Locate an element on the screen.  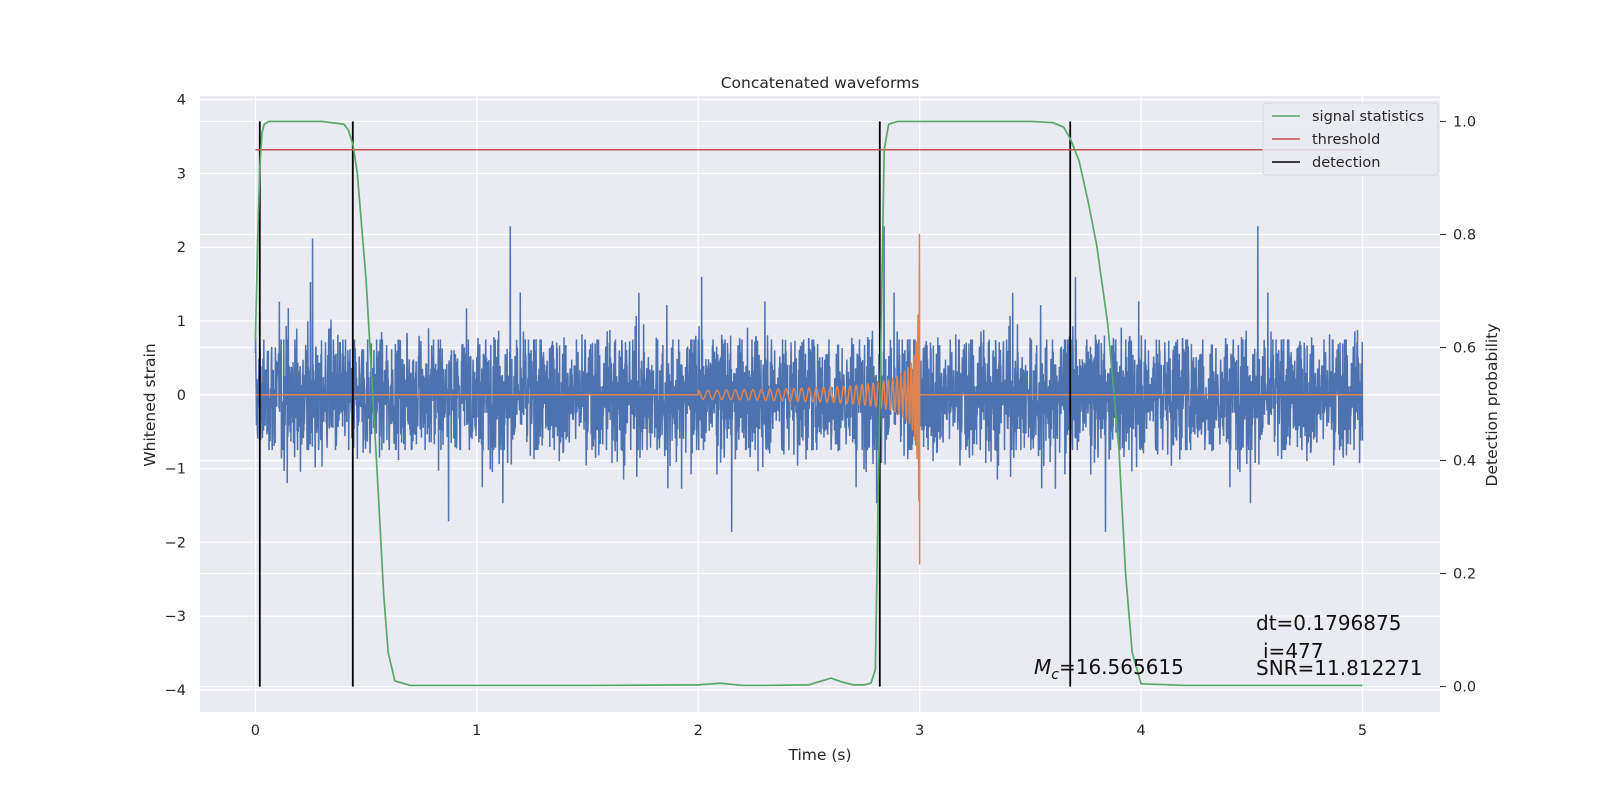
x-tick-label: 2 is located at coordinates (698, 731).